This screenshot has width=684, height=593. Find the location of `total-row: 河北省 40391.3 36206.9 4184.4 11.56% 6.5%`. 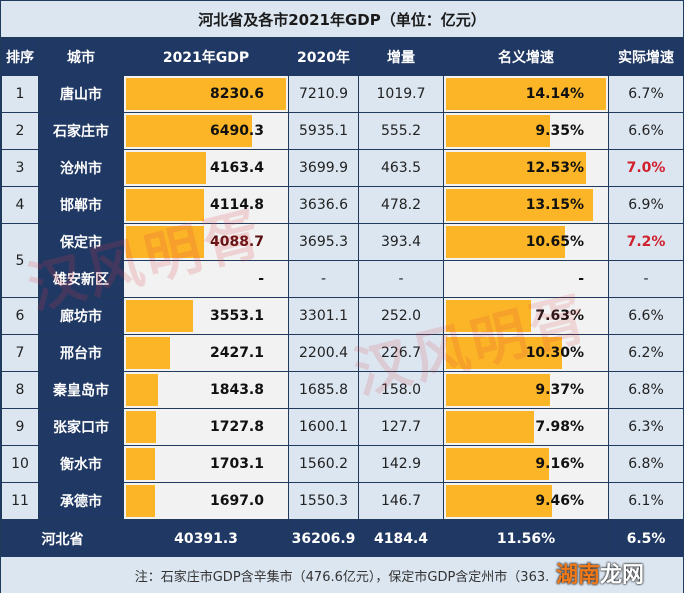

total-row: 河北省 40391.3 36206.9 4184.4 11.56% 6.5% is located at coordinates (342, 538).